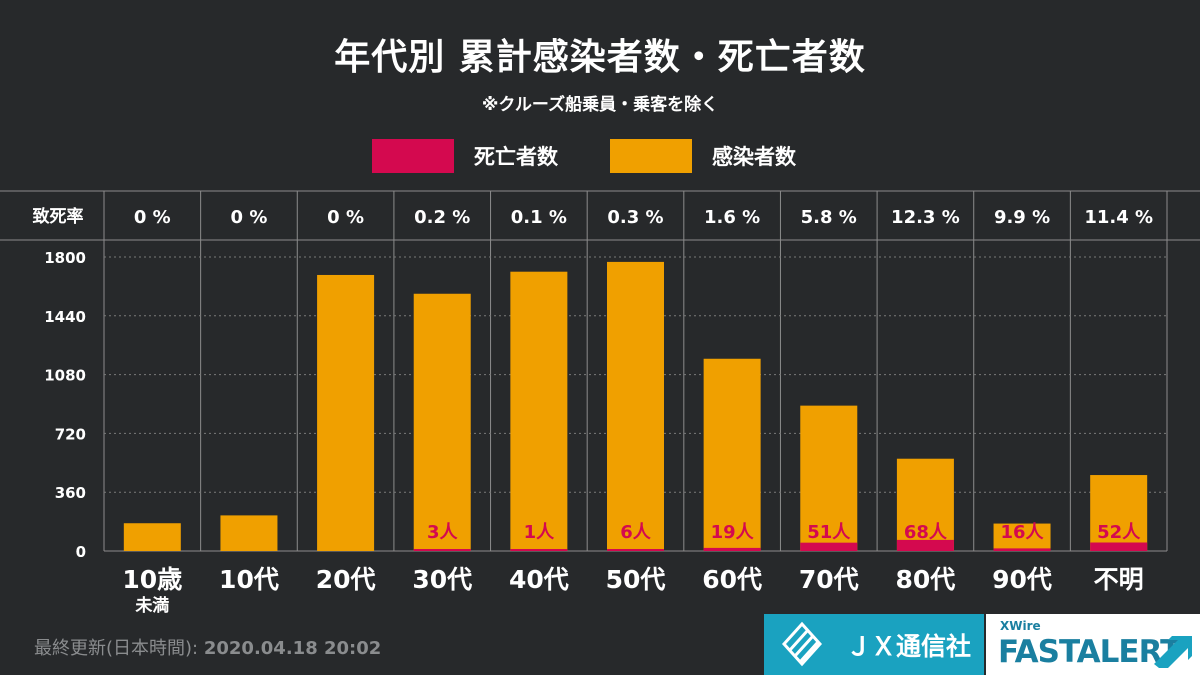 This screenshot has height=675, width=1200. What do you see at coordinates (635, 217) in the screenshot?
I see `fatality-rate-label: 0.3 %` at bounding box center [635, 217].